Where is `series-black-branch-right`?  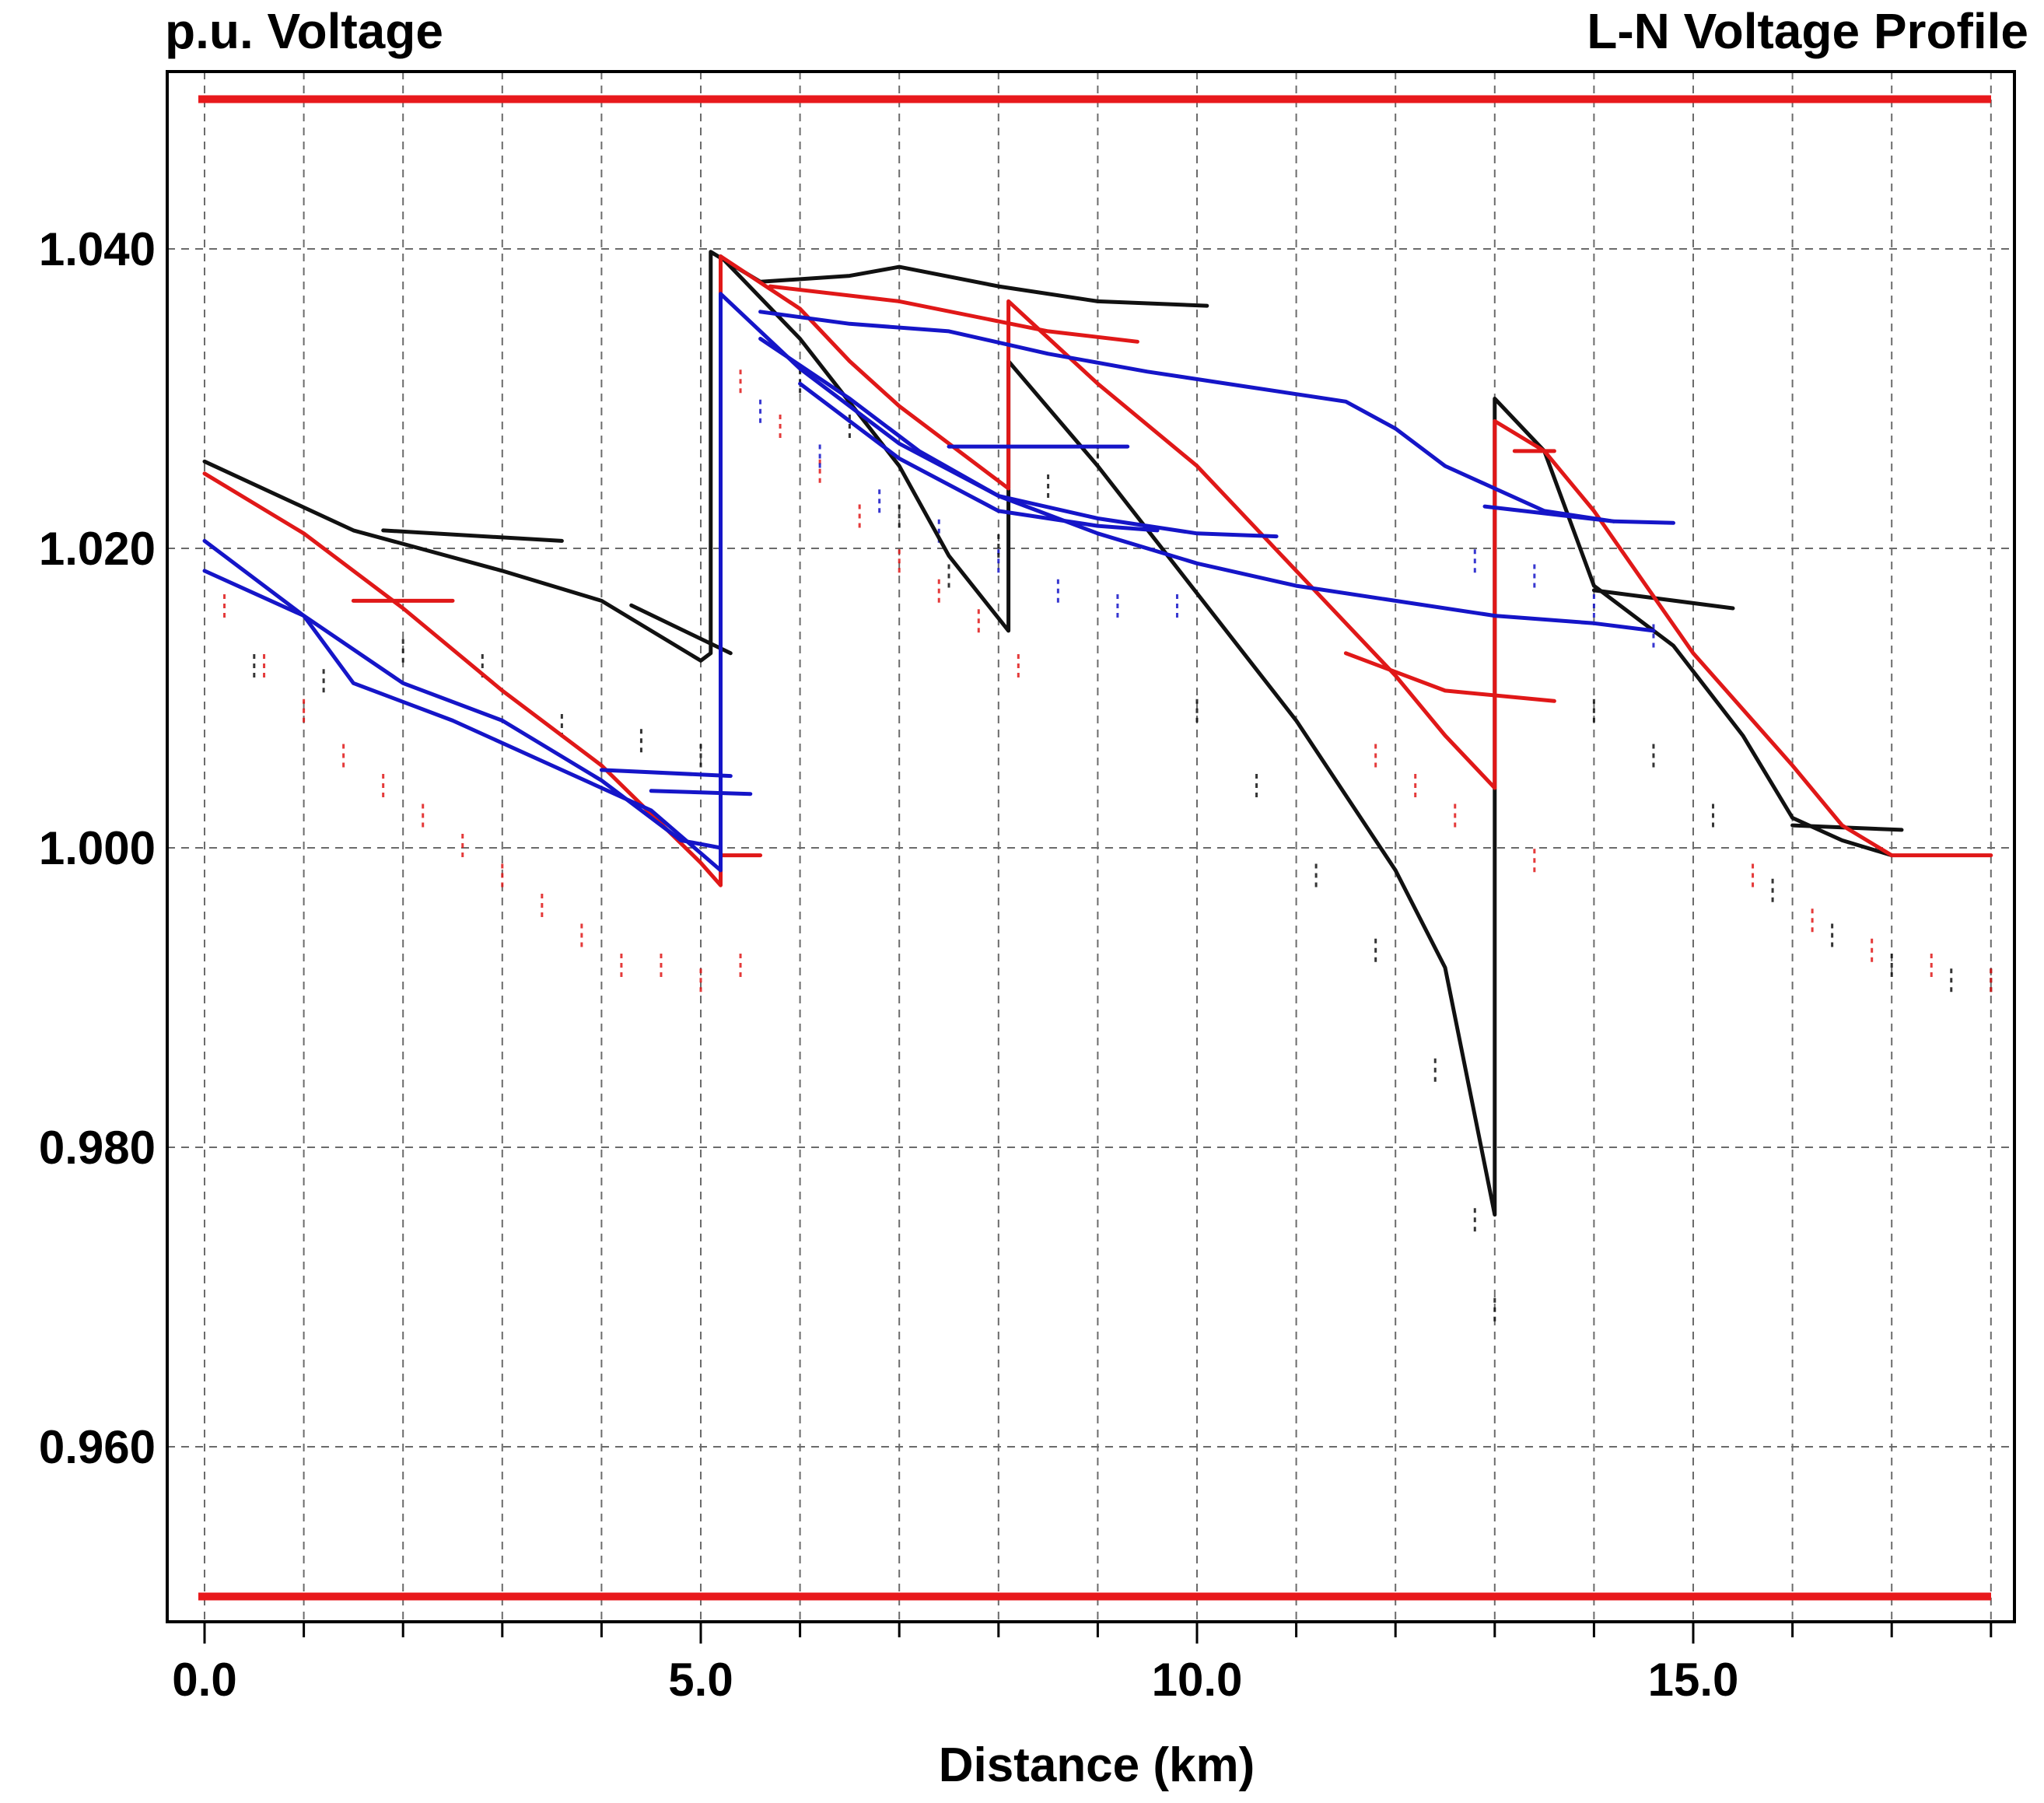
series-black-branch-right is located at coordinates (1663, 599).